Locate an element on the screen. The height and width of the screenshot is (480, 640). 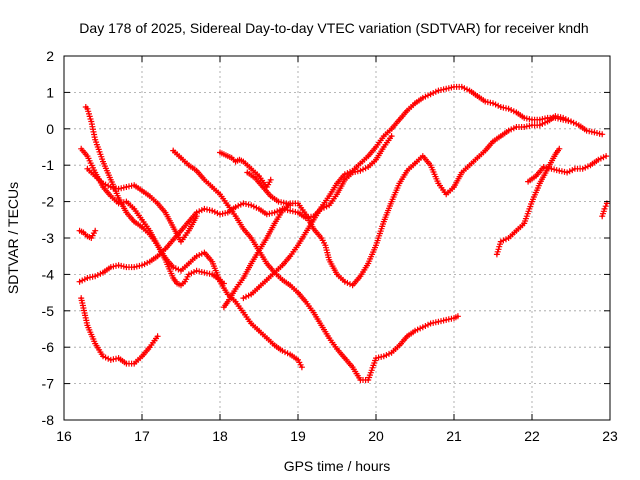
y-tick-label: 2 is located at coordinates (50, 56).